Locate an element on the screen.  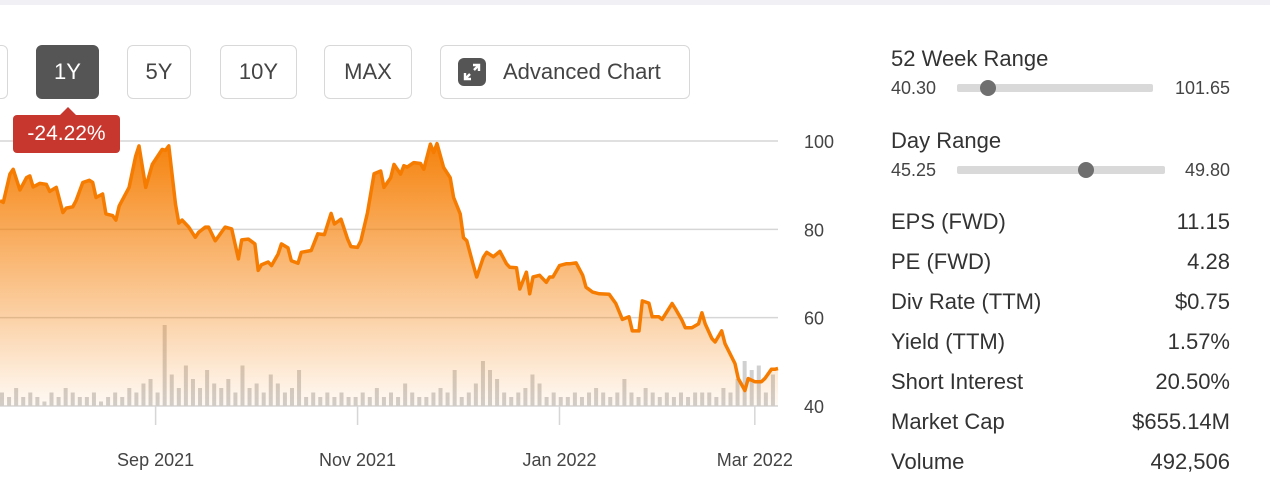
volume-bar is located at coordinates (744, 383).